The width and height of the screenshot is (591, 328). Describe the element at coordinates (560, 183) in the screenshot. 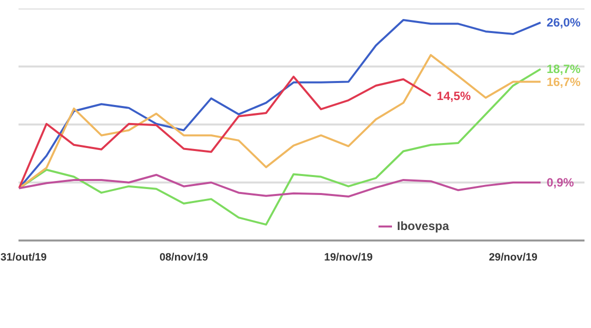

I see `data-label: 0,9%` at that location.